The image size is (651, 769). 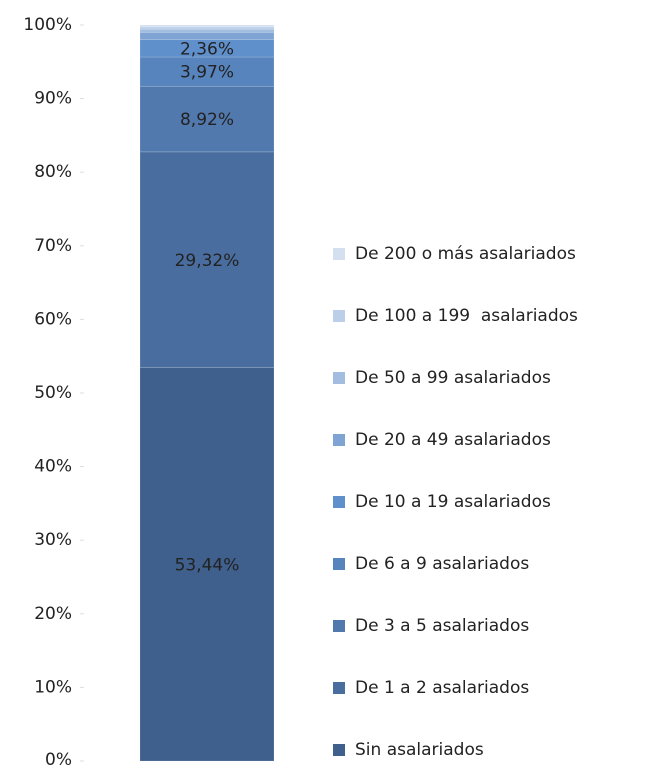 What do you see at coordinates (53, 540) in the screenshot?
I see `y-tick-label: 30%` at bounding box center [53, 540].